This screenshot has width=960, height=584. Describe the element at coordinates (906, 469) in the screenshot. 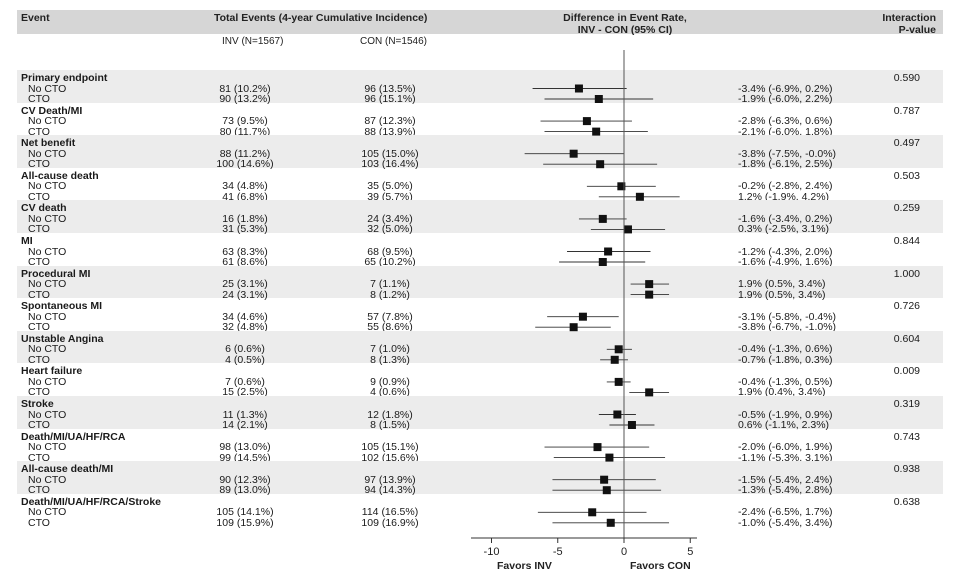

I see `interaction-p-value: 0.938` at that location.